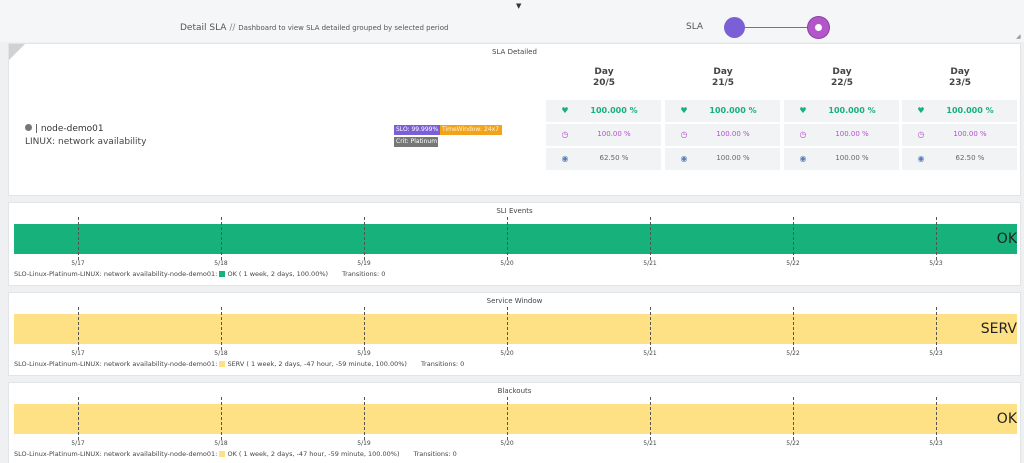 This screenshot has width=1024, height=463. Describe the element at coordinates (515, 329) in the screenshot. I see `timeline-band: SERV` at that location.